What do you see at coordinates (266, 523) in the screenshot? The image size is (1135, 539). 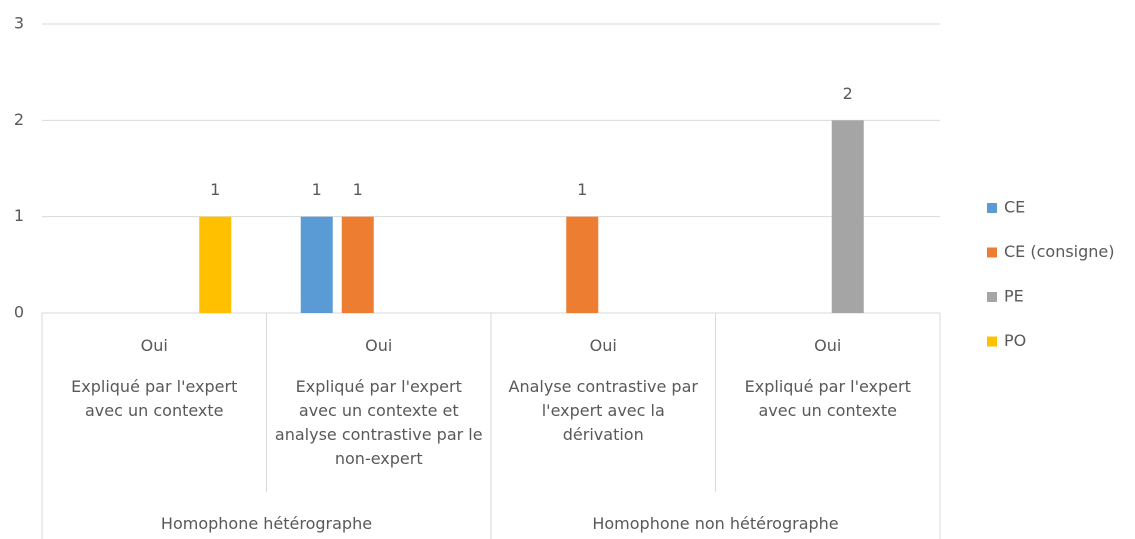 I see `group-label: Homophone hétérographe` at bounding box center [266, 523].